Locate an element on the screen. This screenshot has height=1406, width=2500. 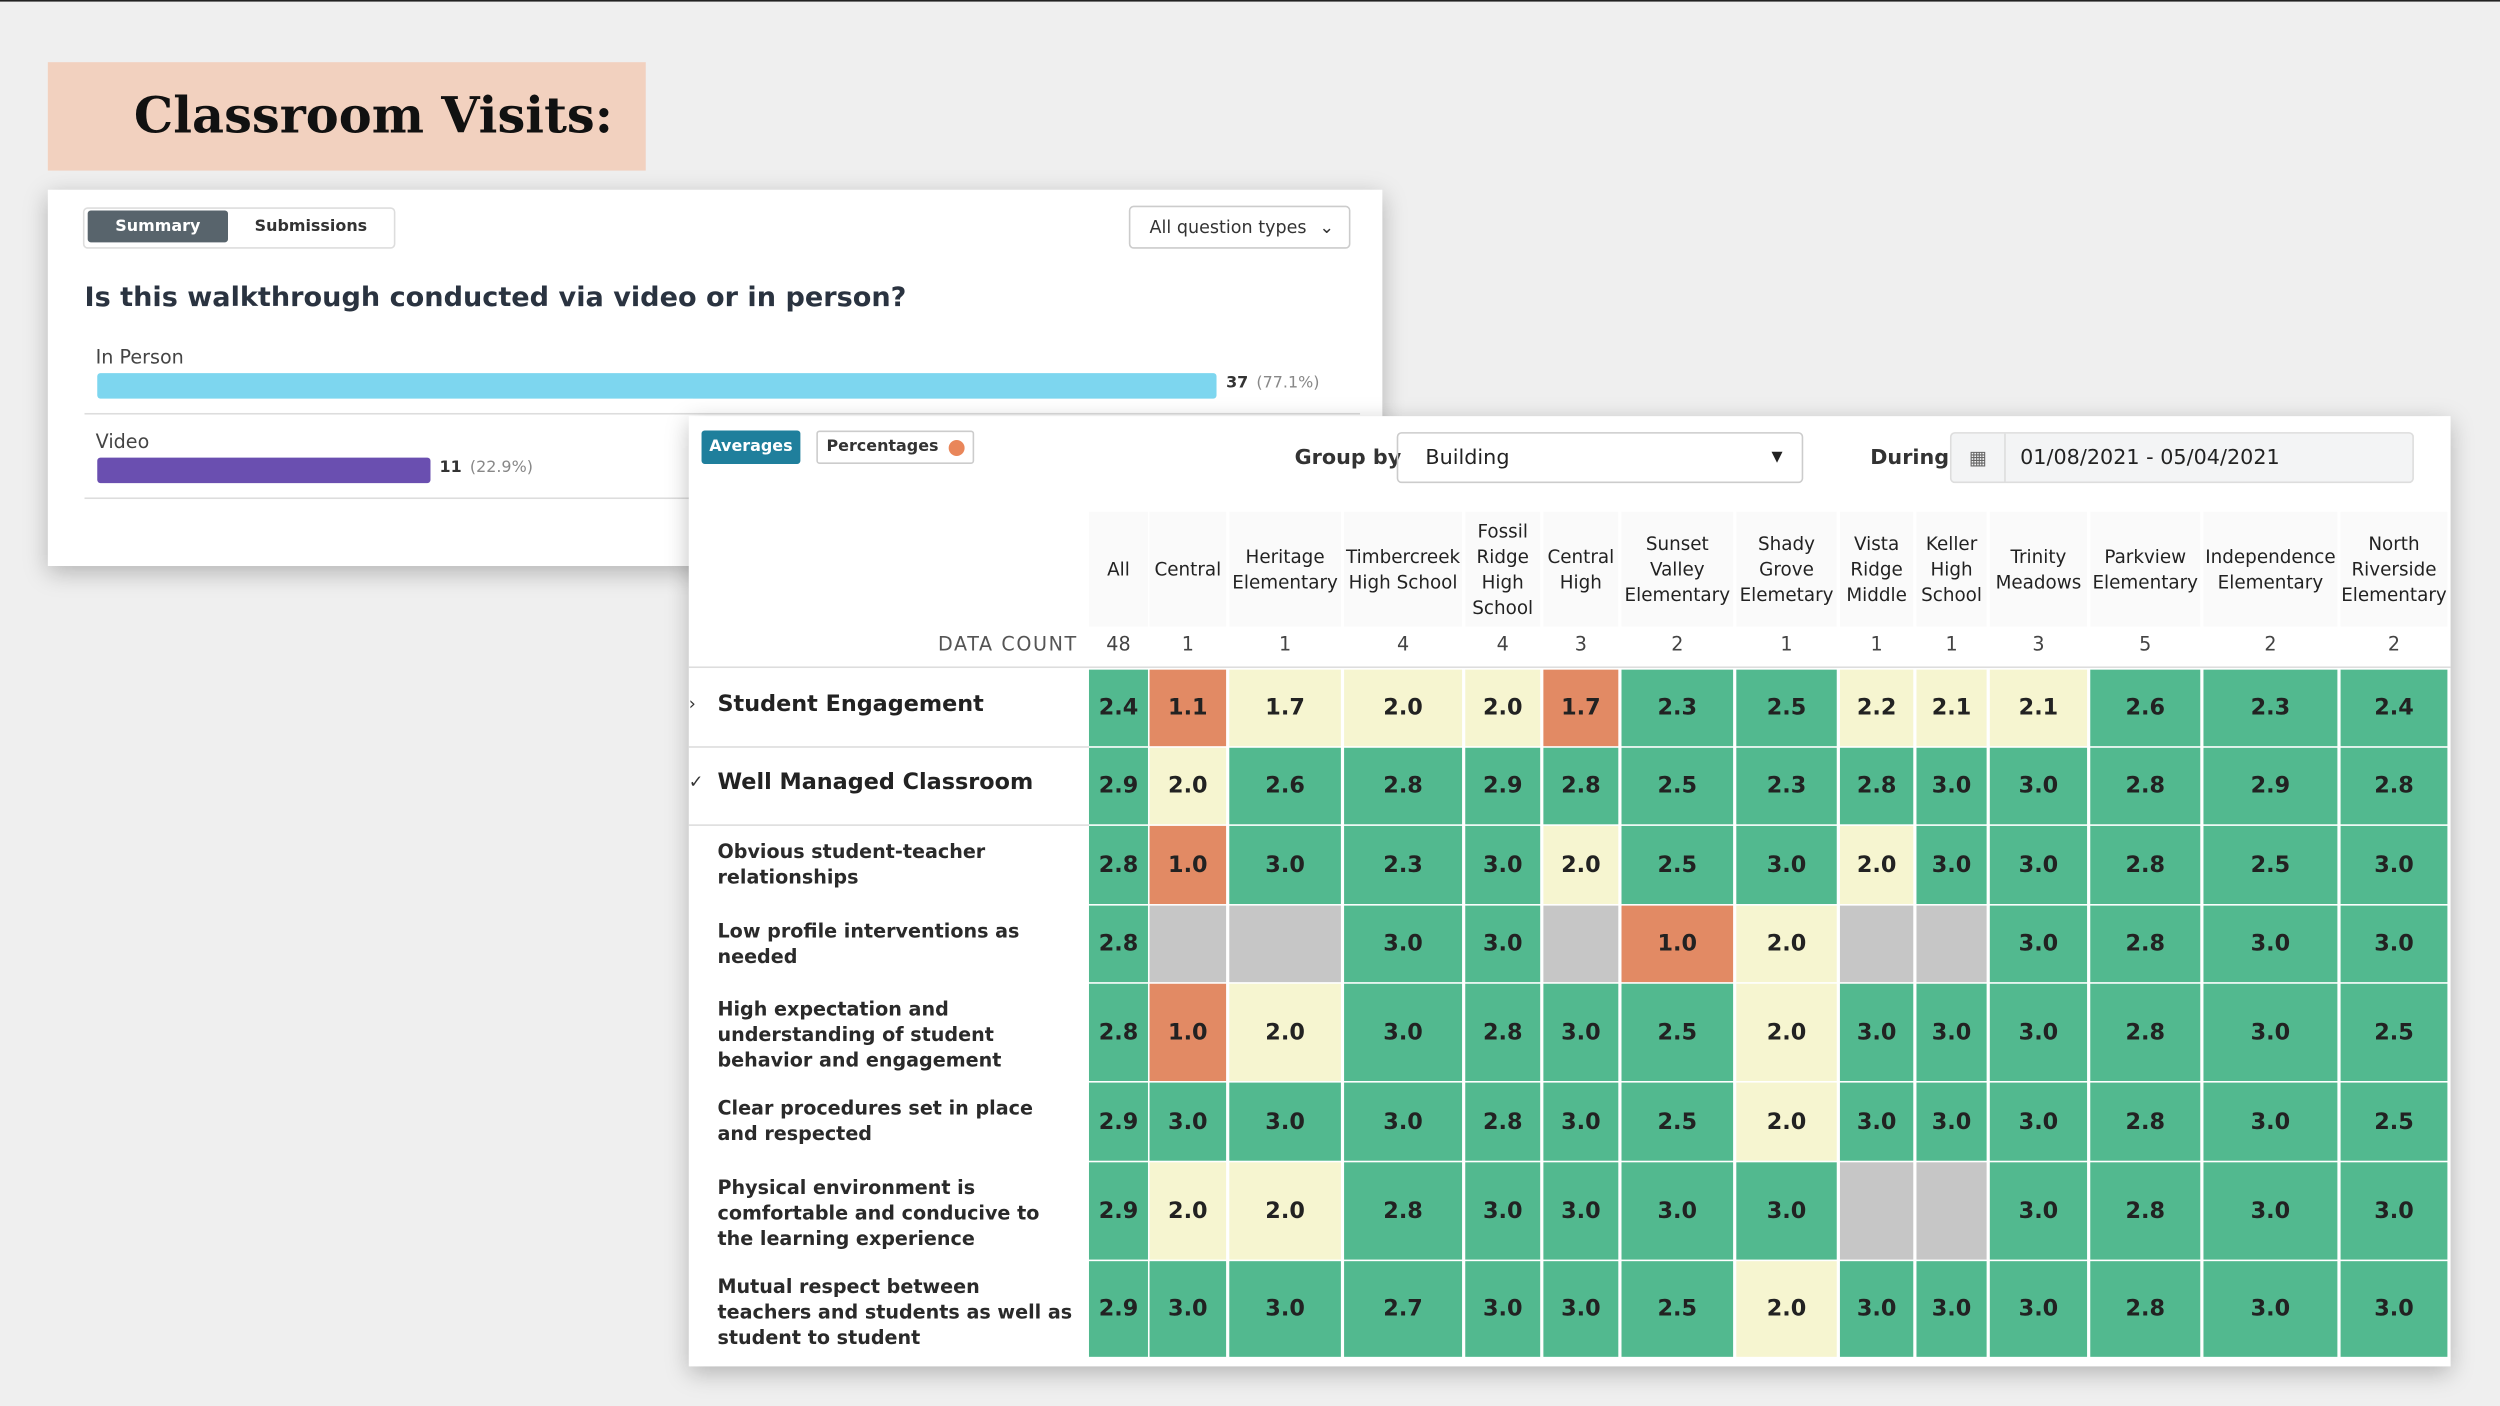
score-cell: 1.1 is located at coordinates (1188, 708).